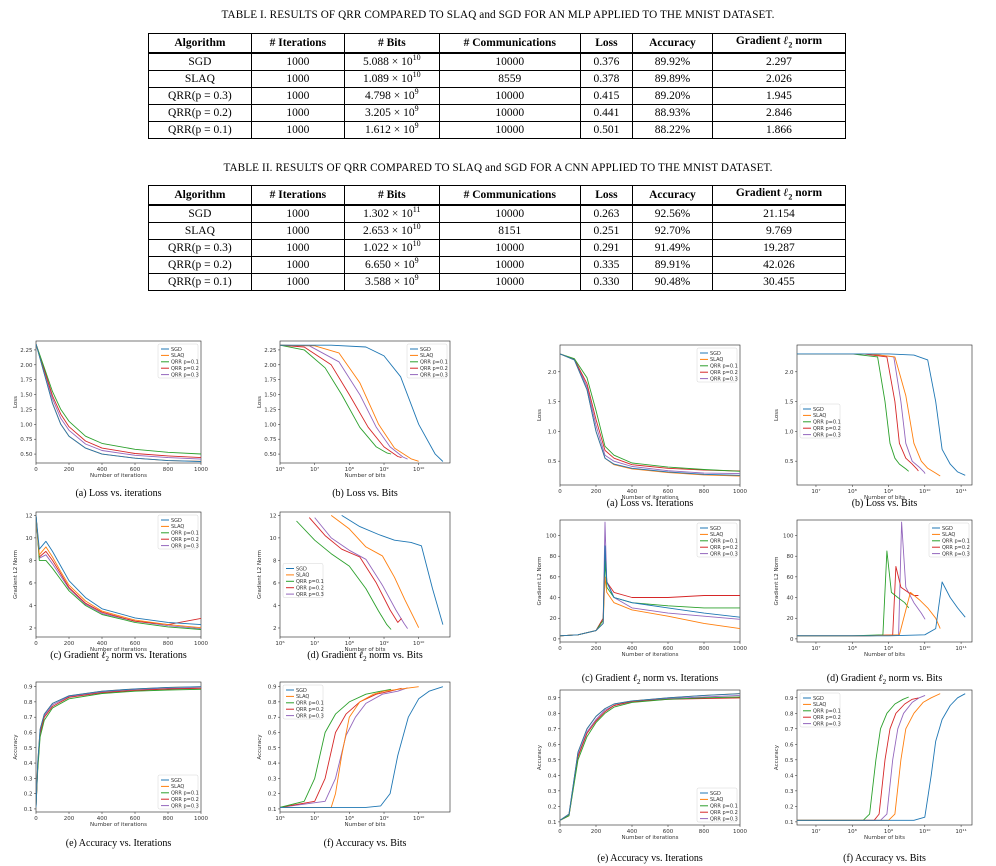  Describe the element at coordinates (672, 265) in the screenshot. I see `table-cell: 89.91%` at that location.